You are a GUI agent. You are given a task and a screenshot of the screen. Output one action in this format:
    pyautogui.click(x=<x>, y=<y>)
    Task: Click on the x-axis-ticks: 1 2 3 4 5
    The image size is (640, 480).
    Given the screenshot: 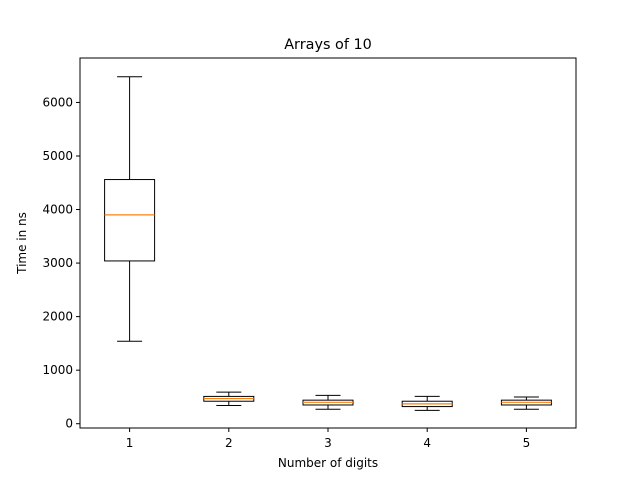 What is the action you would take?
    pyautogui.click(x=328, y=439)
    